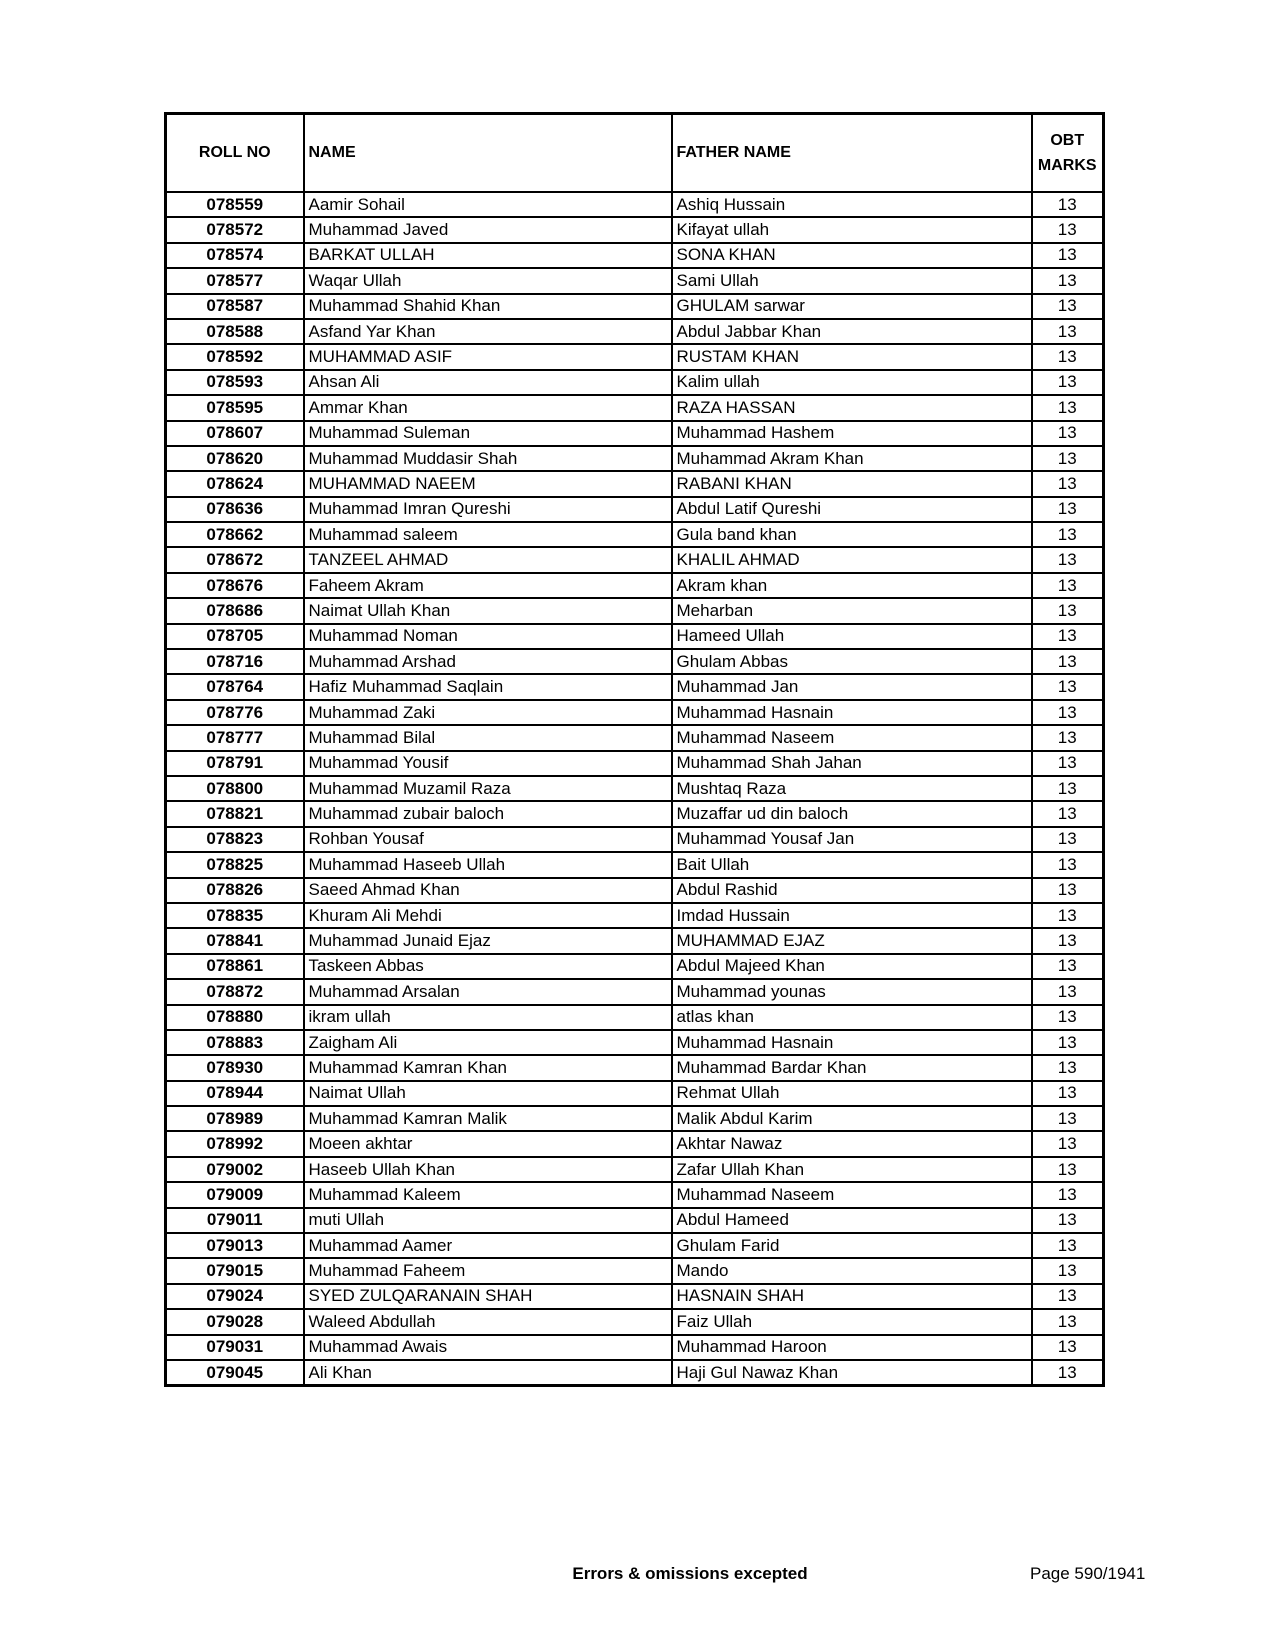 This screenshot has width=1275, height=1650. I want to click on roll-no-cell: 078593, so click(234, 382).